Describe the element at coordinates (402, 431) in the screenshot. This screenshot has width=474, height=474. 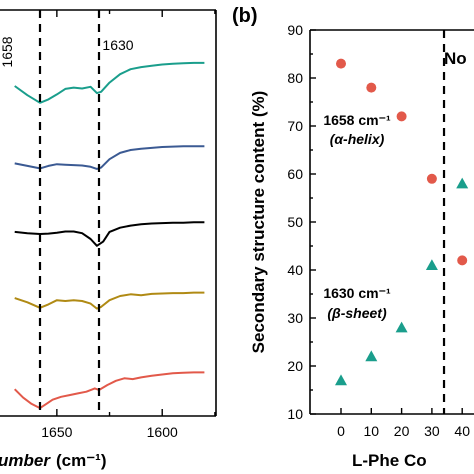
I see `panel-b-xtick-label: 20` at that location.